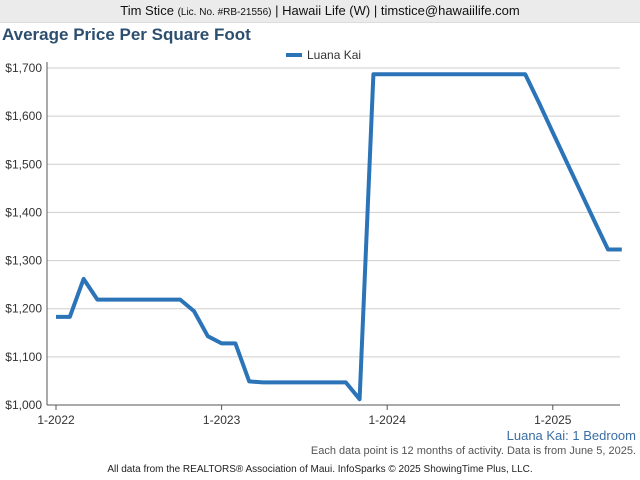  I want to click on y-tick-label: $1,500, so click(23, 164).